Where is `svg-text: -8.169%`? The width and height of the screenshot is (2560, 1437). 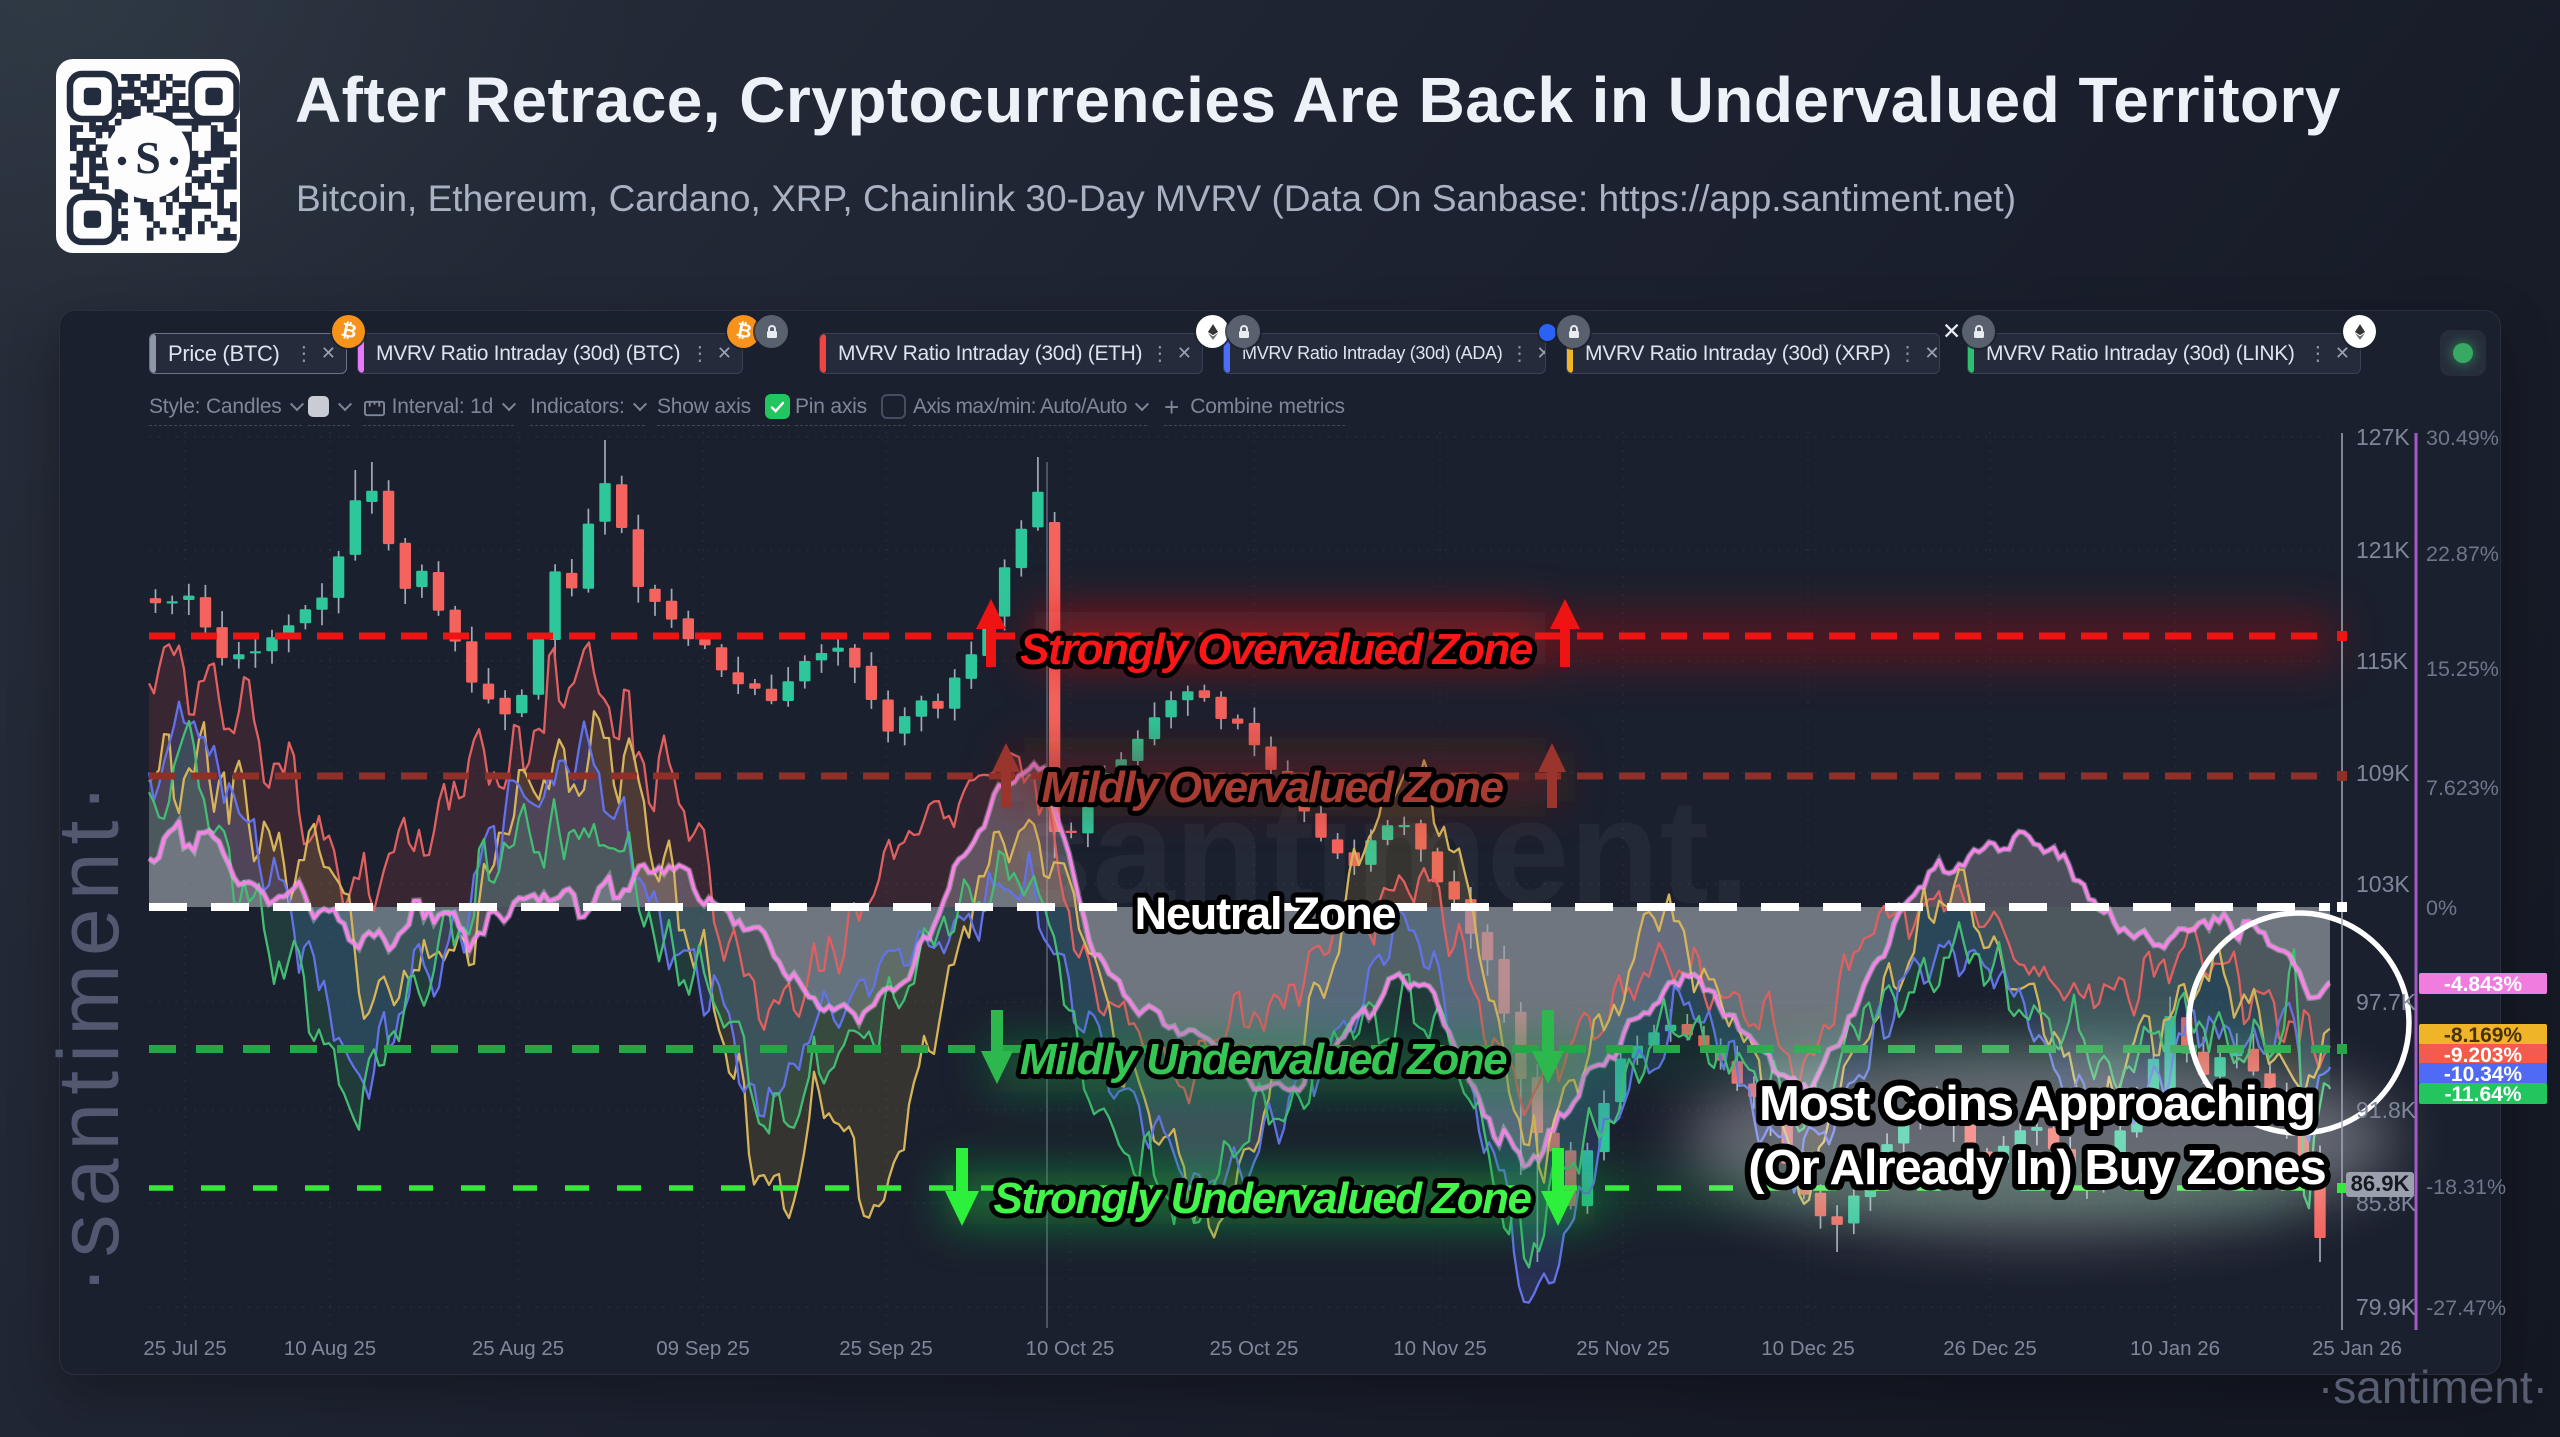 svg-text: -8.169% is located at coordinates (2483, 1035).